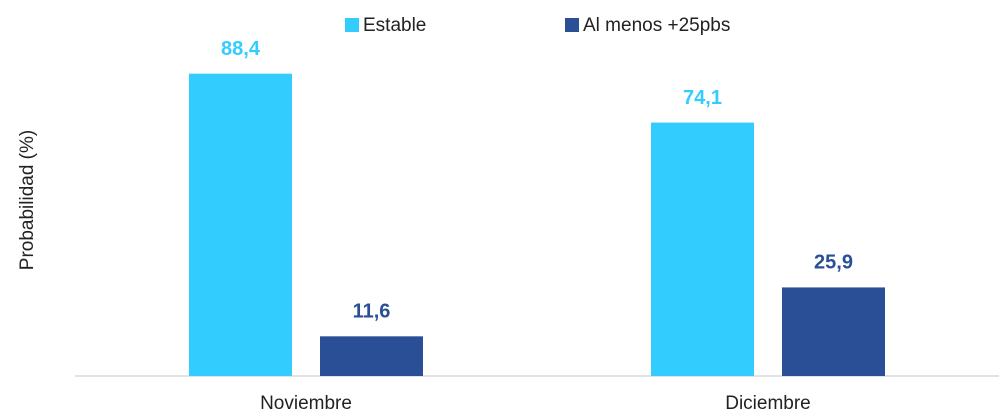 Image resolution: width=999 pixels, height=418 pixels. Describe the element at coordinates (394, 25) in the screenshot. I see `legend-label: Estable` at that location.